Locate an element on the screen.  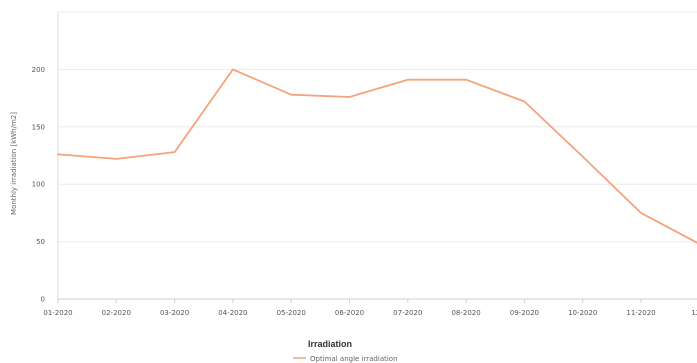
y-tick-label-150: 150 is located at coordinates (38, 127).